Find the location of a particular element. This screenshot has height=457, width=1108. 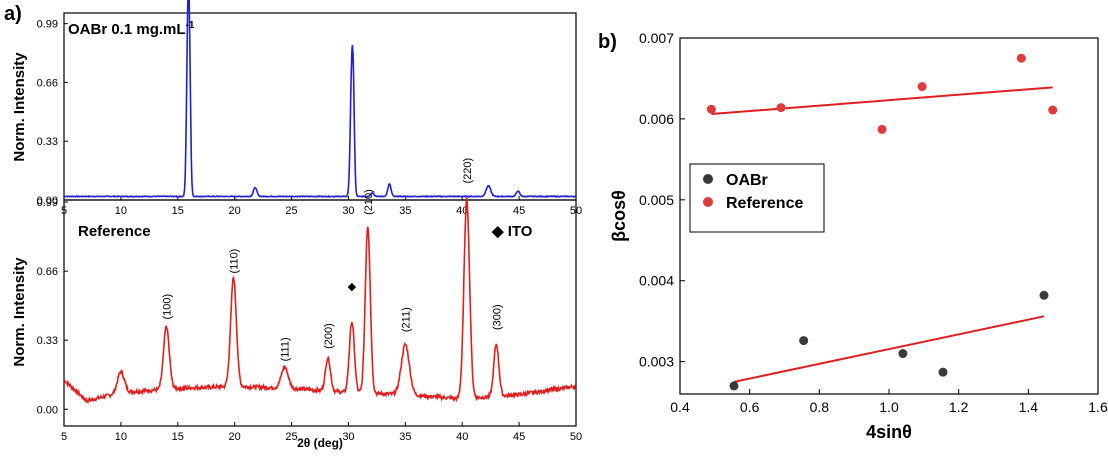

b-x-tick-label: 1.0 is located at coordinates (889, 407).